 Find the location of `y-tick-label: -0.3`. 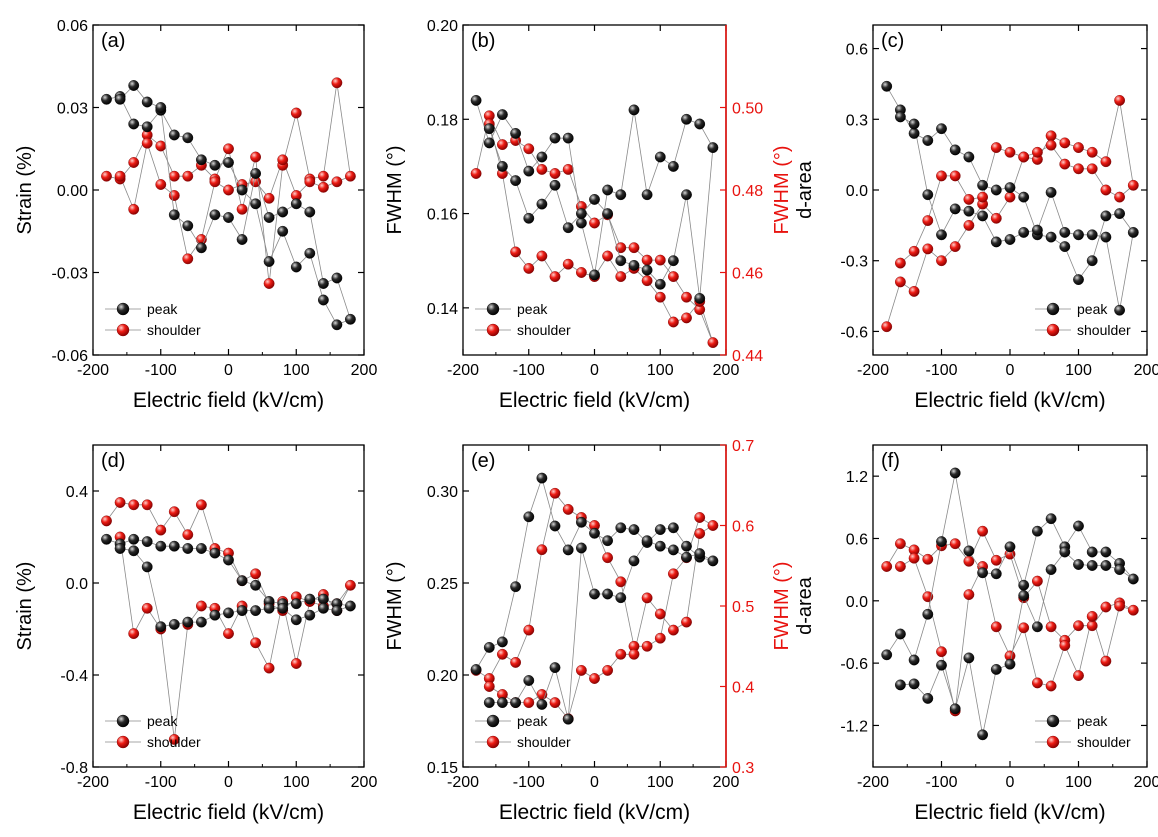

y-tick-label: -0.3 is located at coordinates (854, 262).